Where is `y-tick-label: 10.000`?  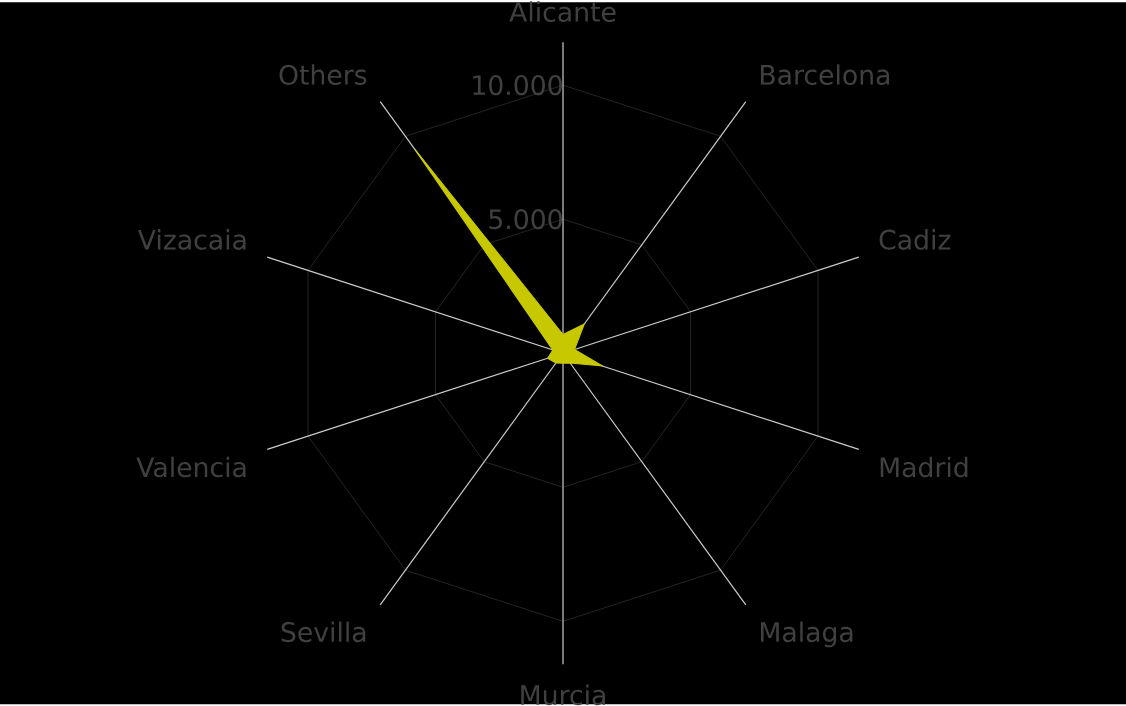 y-tick-label: 10.000 is located at coordinates (517, 84).